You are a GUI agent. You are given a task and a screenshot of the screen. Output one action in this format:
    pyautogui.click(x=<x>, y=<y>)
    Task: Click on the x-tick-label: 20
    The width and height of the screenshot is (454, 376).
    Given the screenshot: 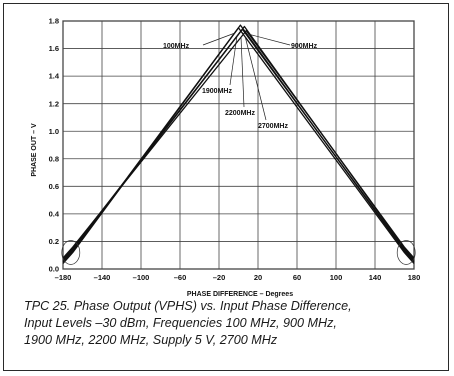 What is the action you would take?
    pyautogui.click(x=258, y=277)
    